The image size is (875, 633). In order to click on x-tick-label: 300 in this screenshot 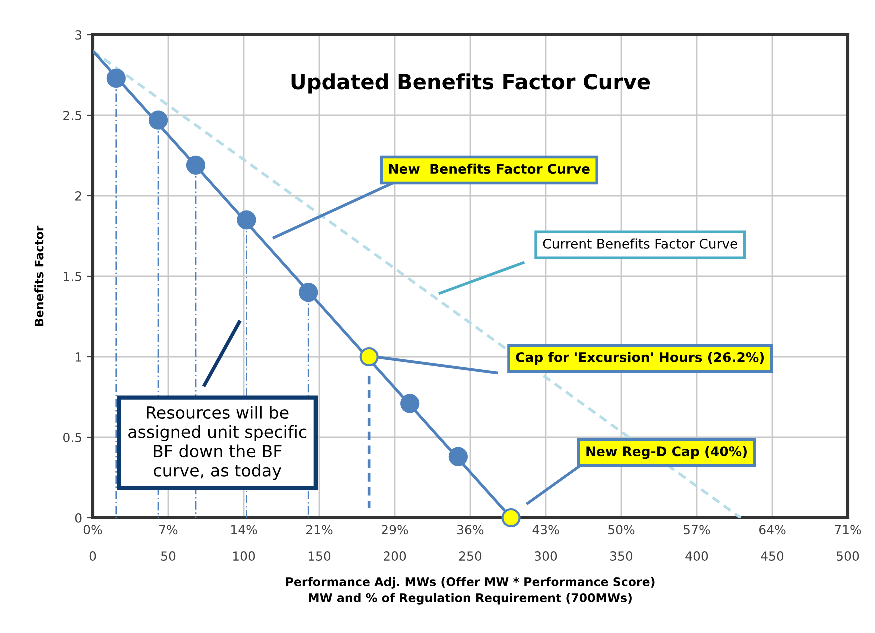, I will do `click(546, 557)`.